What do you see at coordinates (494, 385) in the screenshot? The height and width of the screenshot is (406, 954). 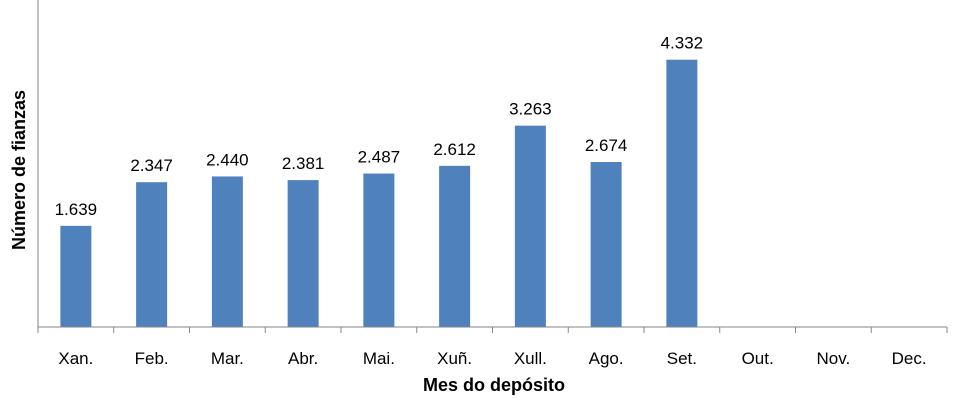 I see `x-axis-title: Mes do depósito` at bounding box center [494, 385].